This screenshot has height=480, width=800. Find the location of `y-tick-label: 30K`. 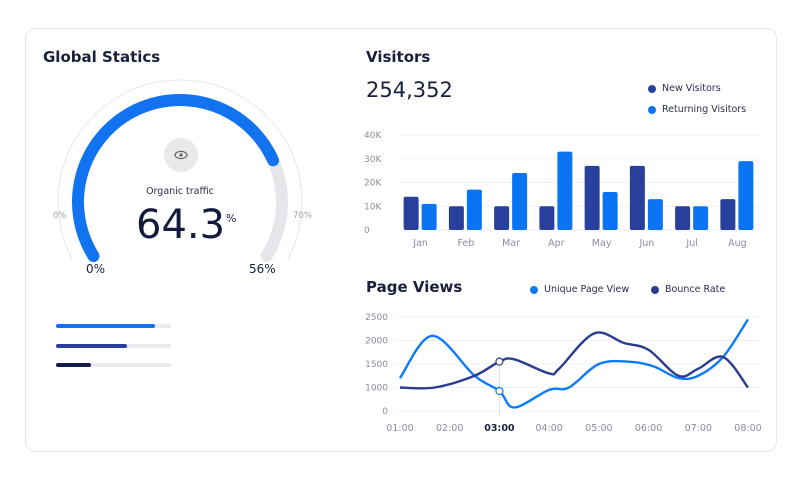

y-tick-label: 30K is located at coordinates (373, 160).